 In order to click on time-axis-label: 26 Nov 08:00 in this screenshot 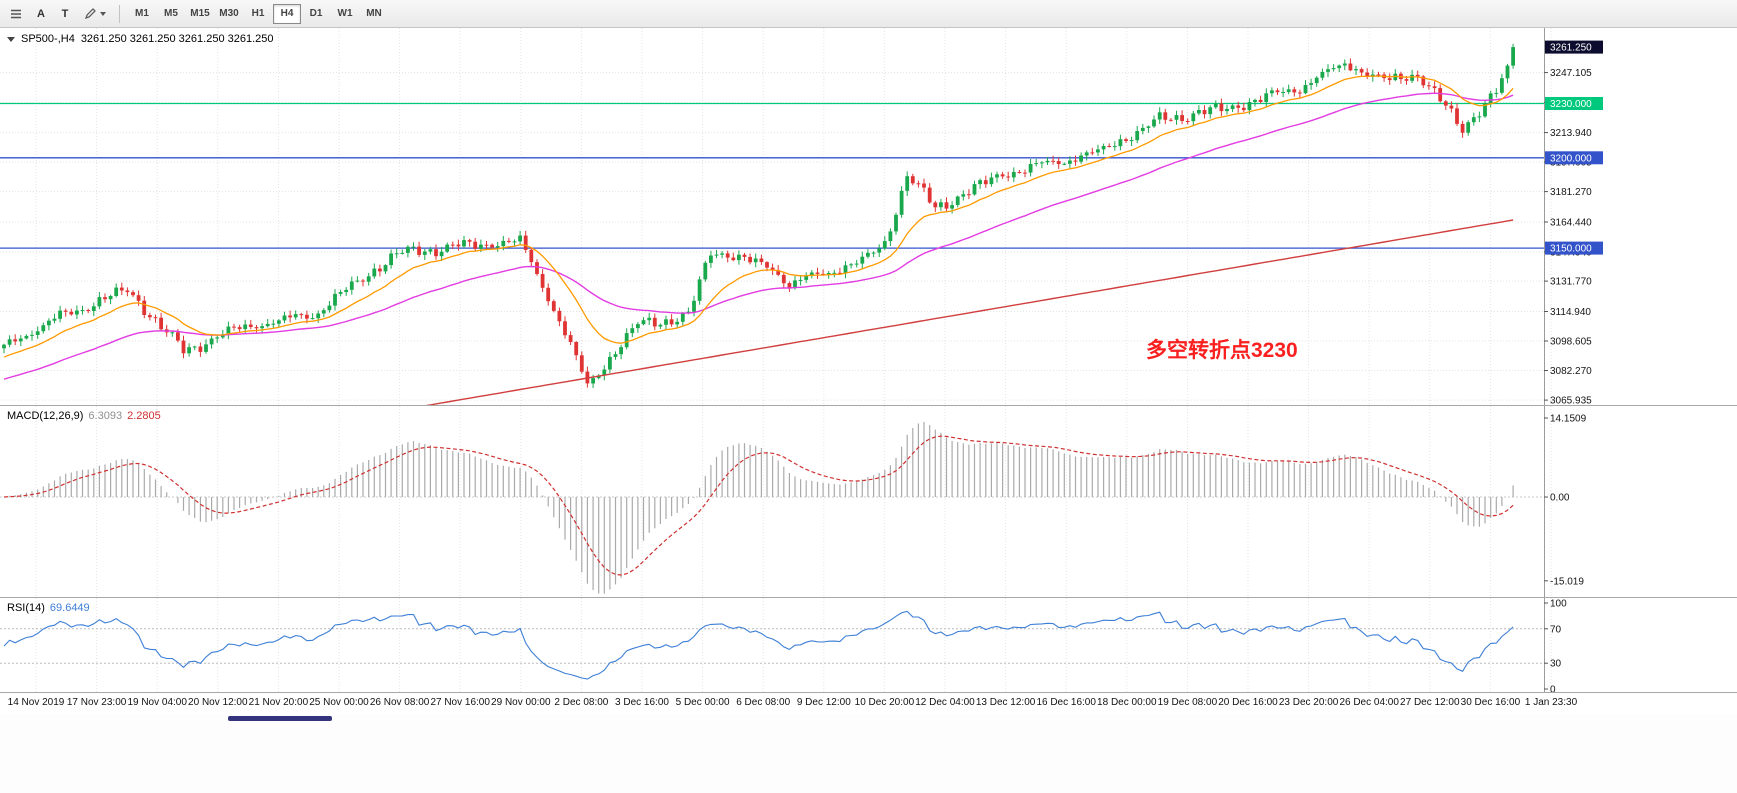, I will do `click(399, 702)`.